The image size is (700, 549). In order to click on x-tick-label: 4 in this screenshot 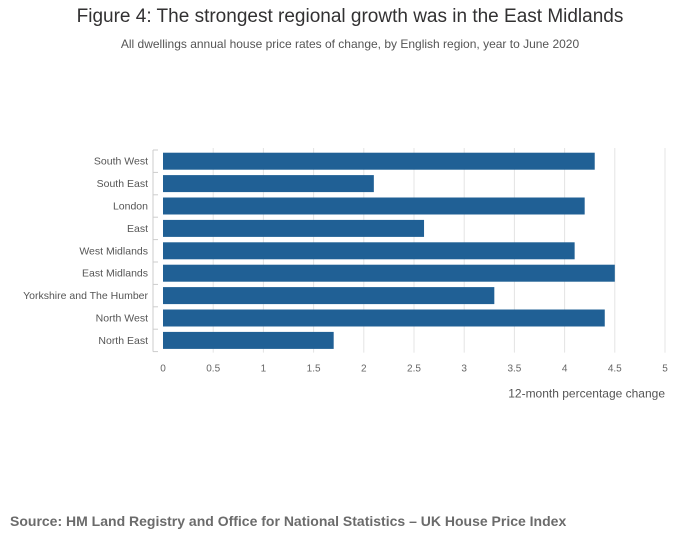, I will do `click(565, 369)`.